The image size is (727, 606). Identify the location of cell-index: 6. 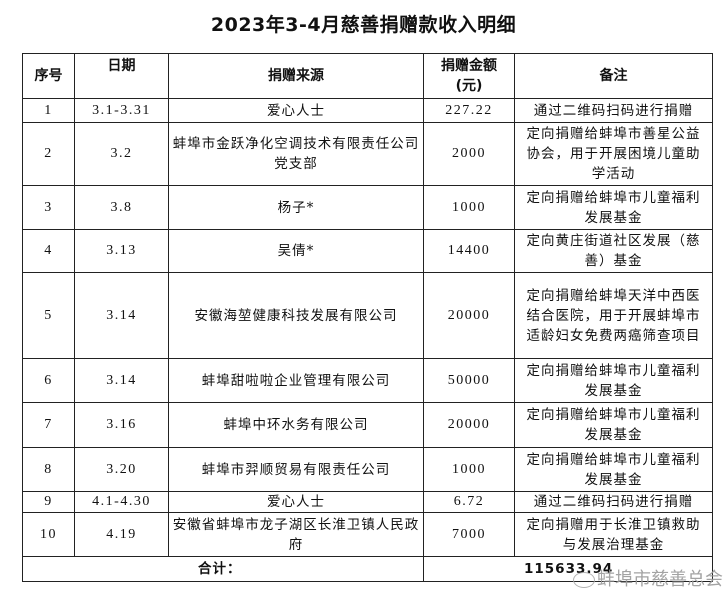
(48, 380).